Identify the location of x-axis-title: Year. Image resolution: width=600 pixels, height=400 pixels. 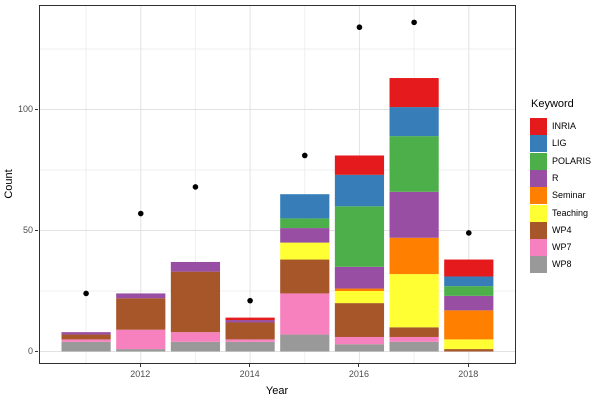
(277, 391).